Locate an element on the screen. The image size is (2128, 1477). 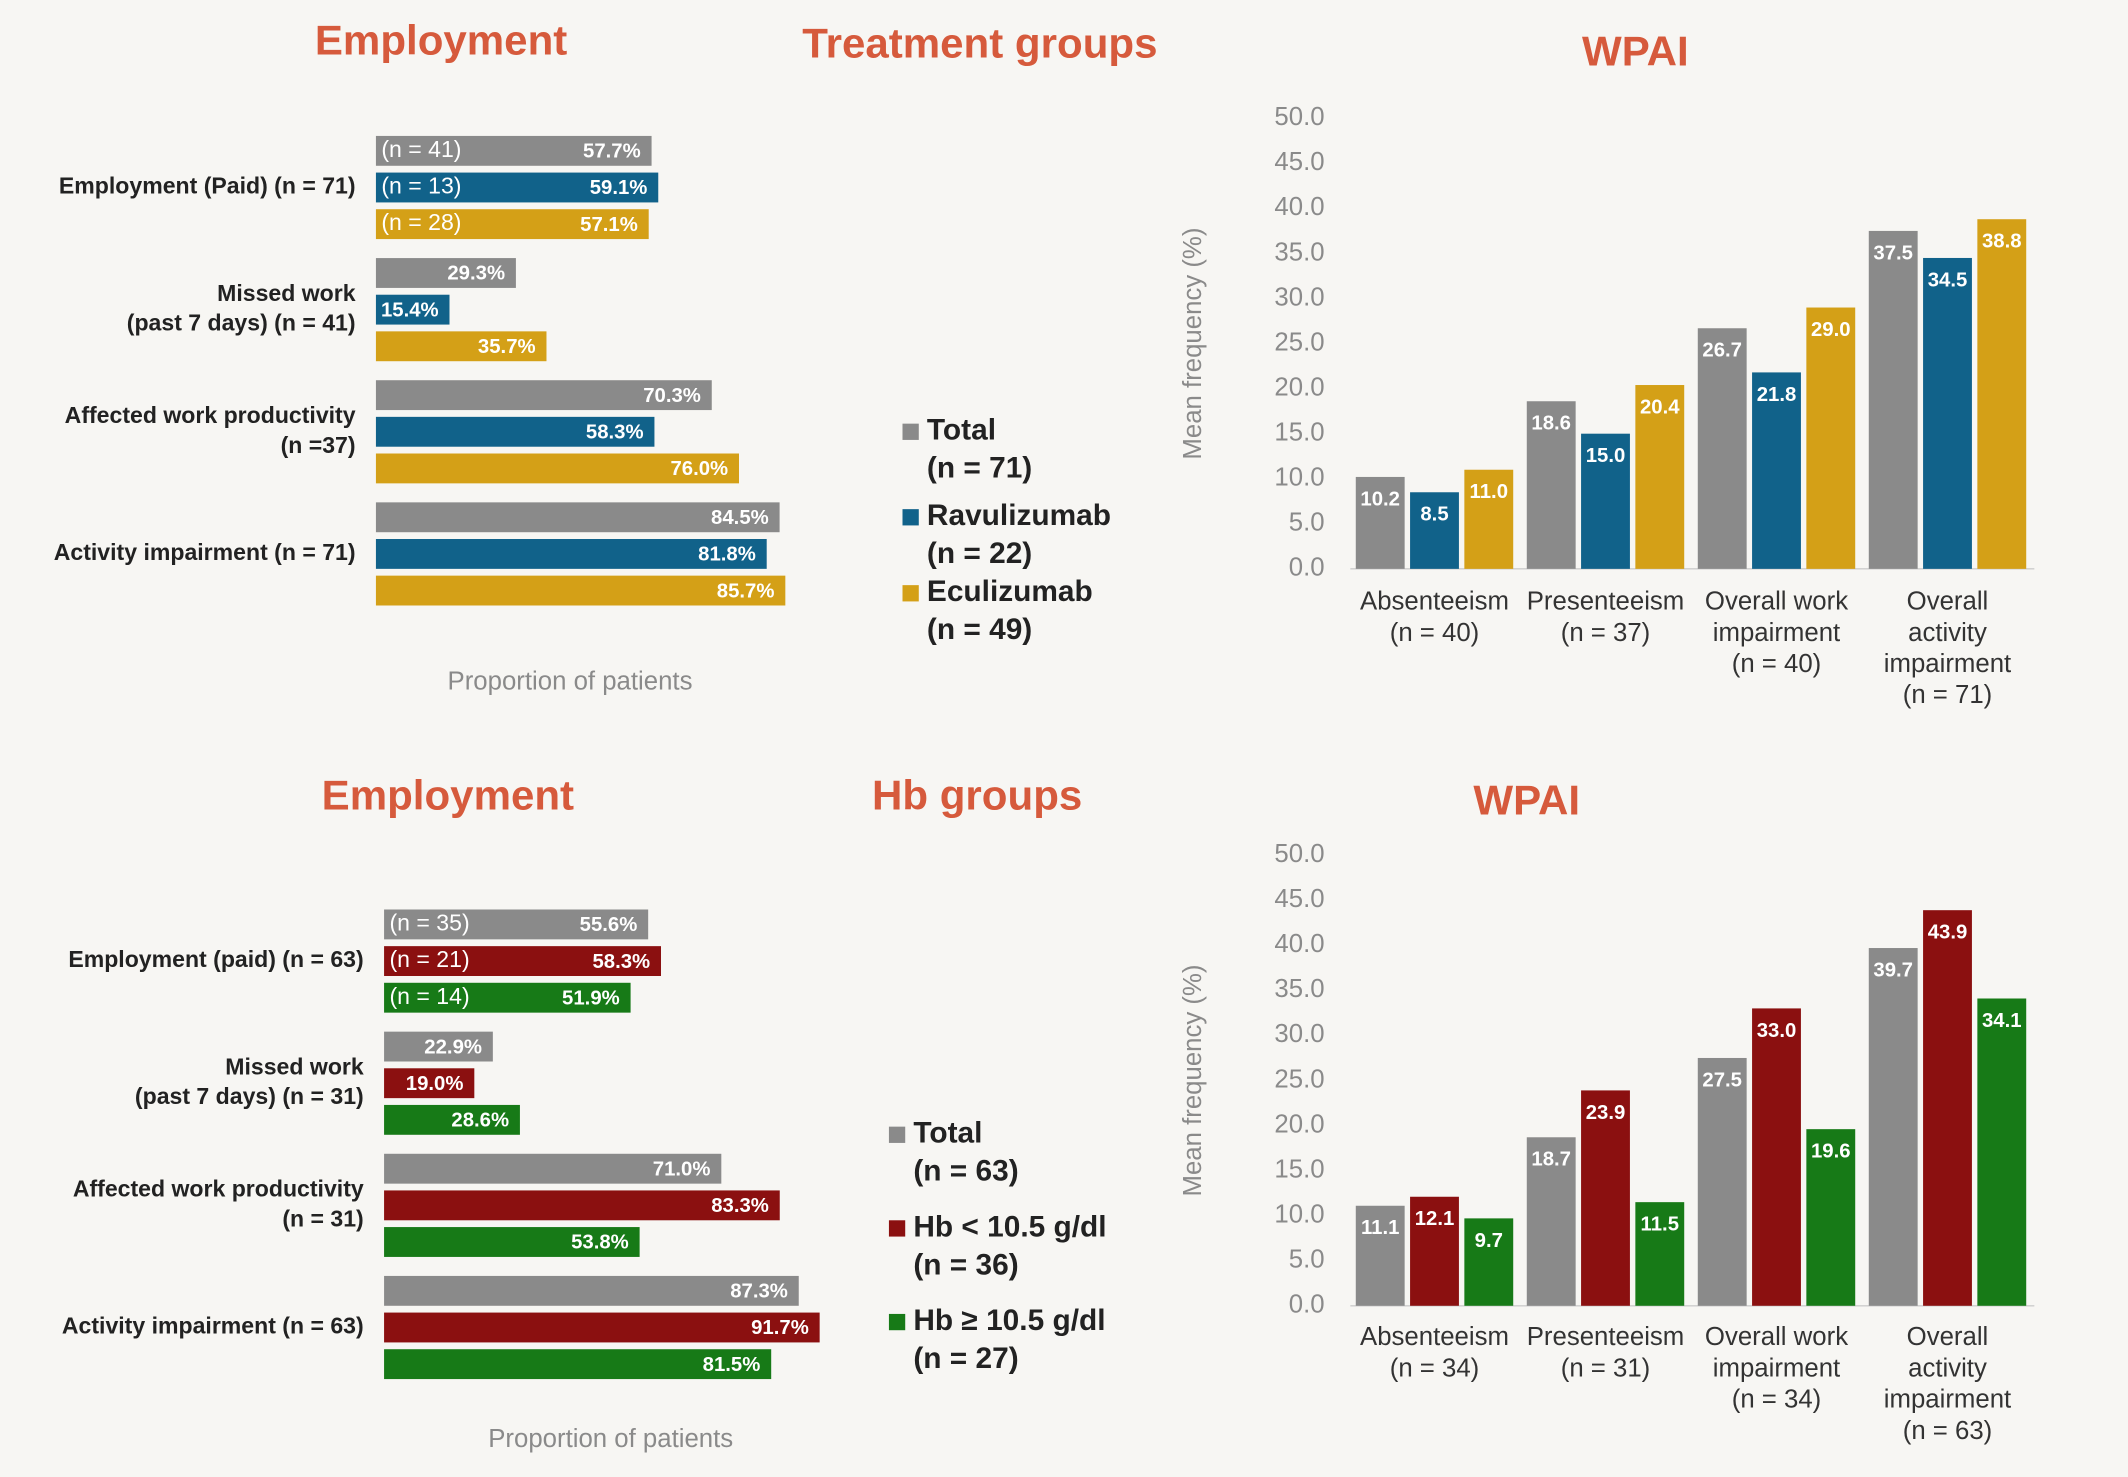
section-title: Hb groups is located at coordinates (977, 794).